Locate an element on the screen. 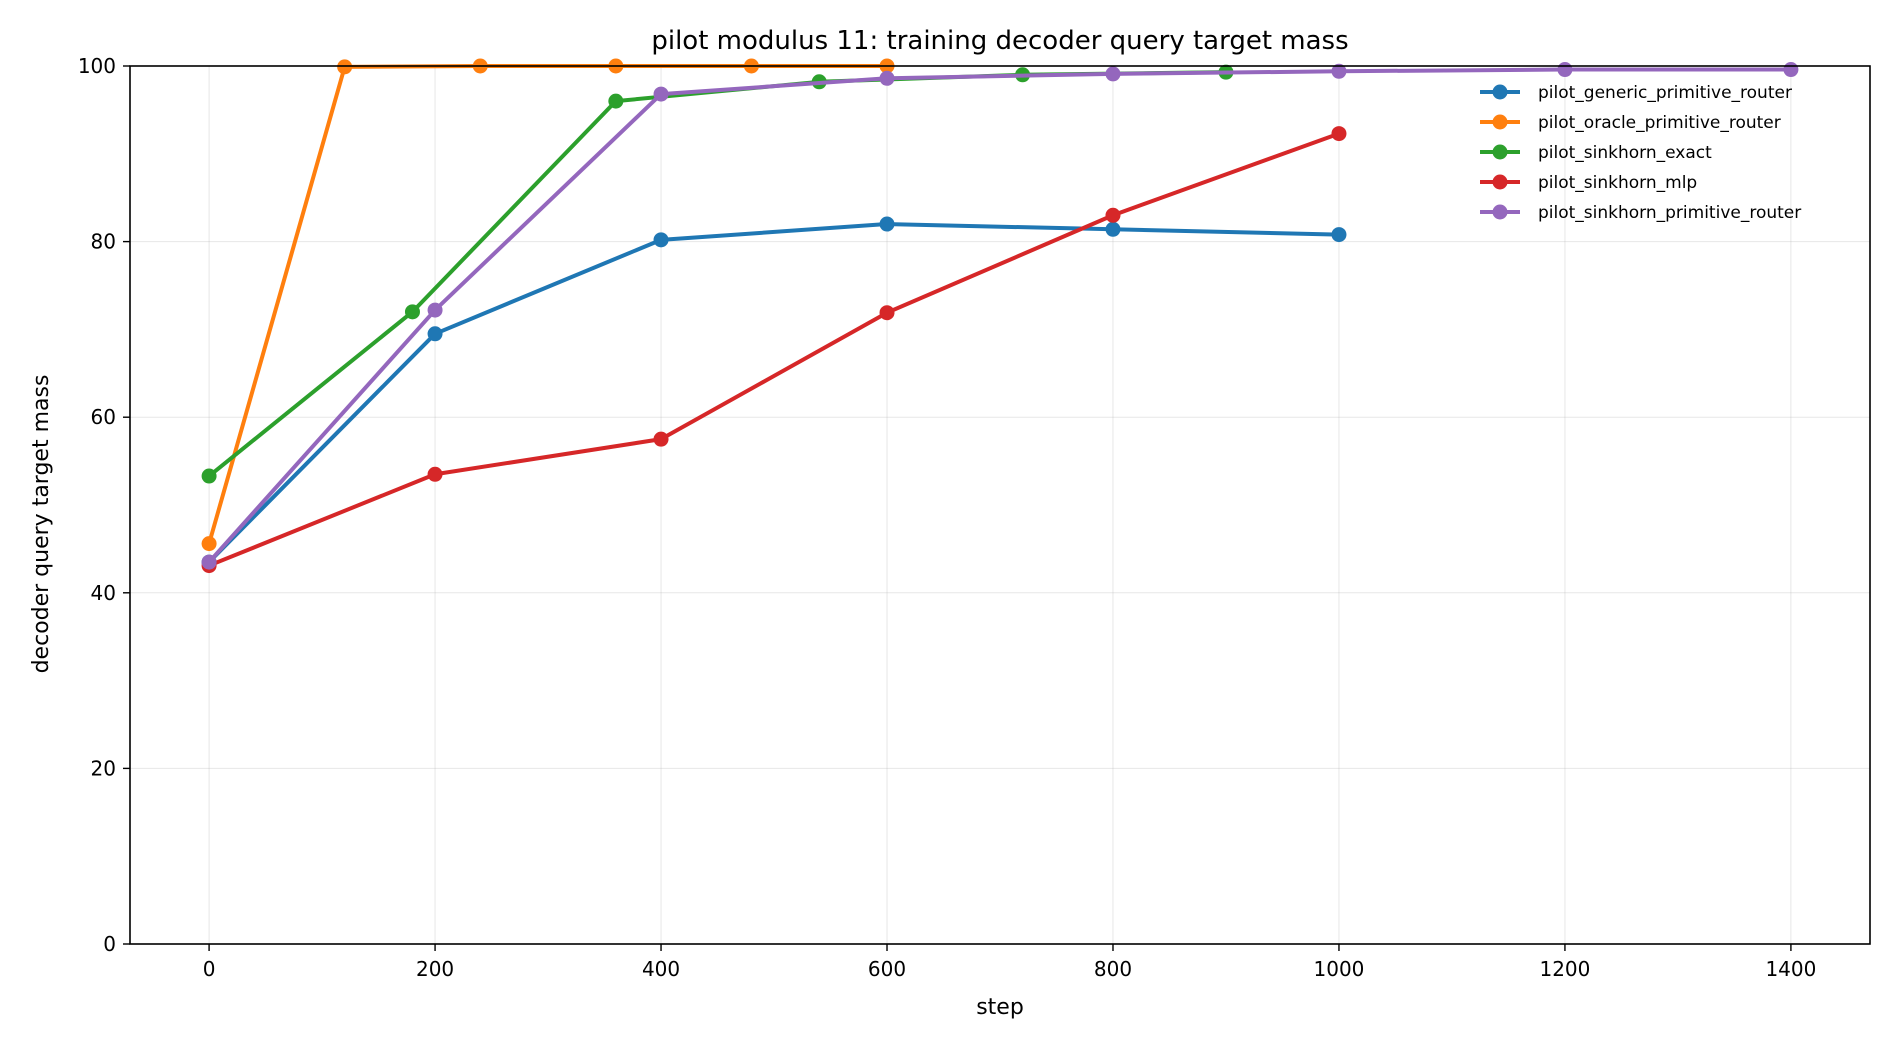 The width and height of the screenshot is (1890, 1044). legend-item: pilot_oracle_primitive_router is located at coordinates (1630, 123).